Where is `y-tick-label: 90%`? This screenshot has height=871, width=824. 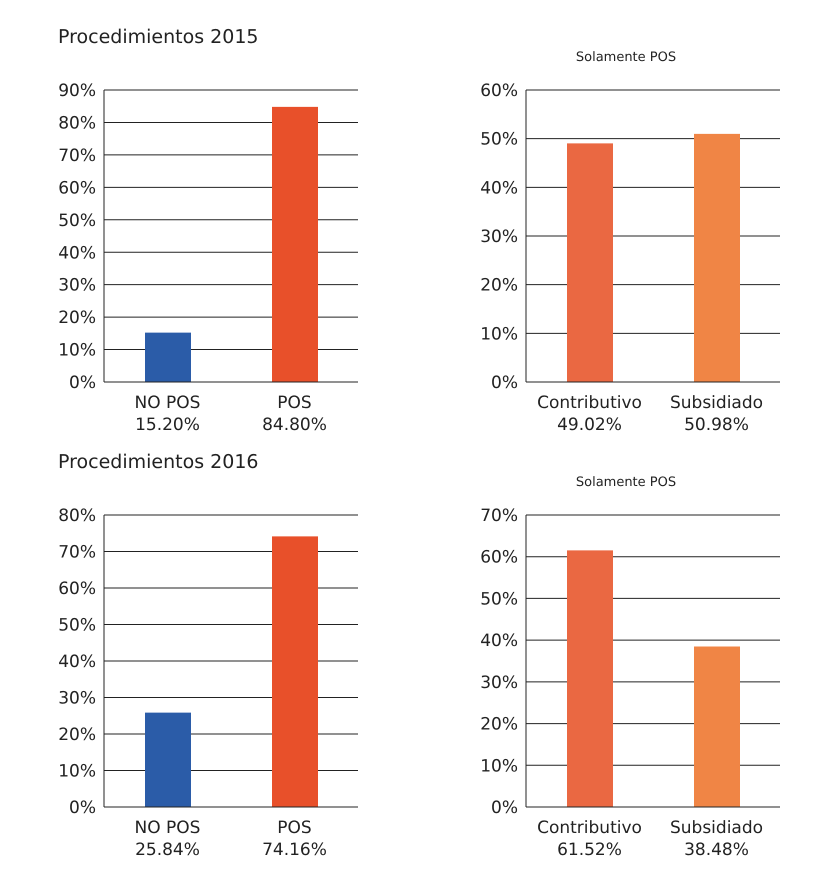 y-tick-label: 90% is located at coordinates (77, 91).